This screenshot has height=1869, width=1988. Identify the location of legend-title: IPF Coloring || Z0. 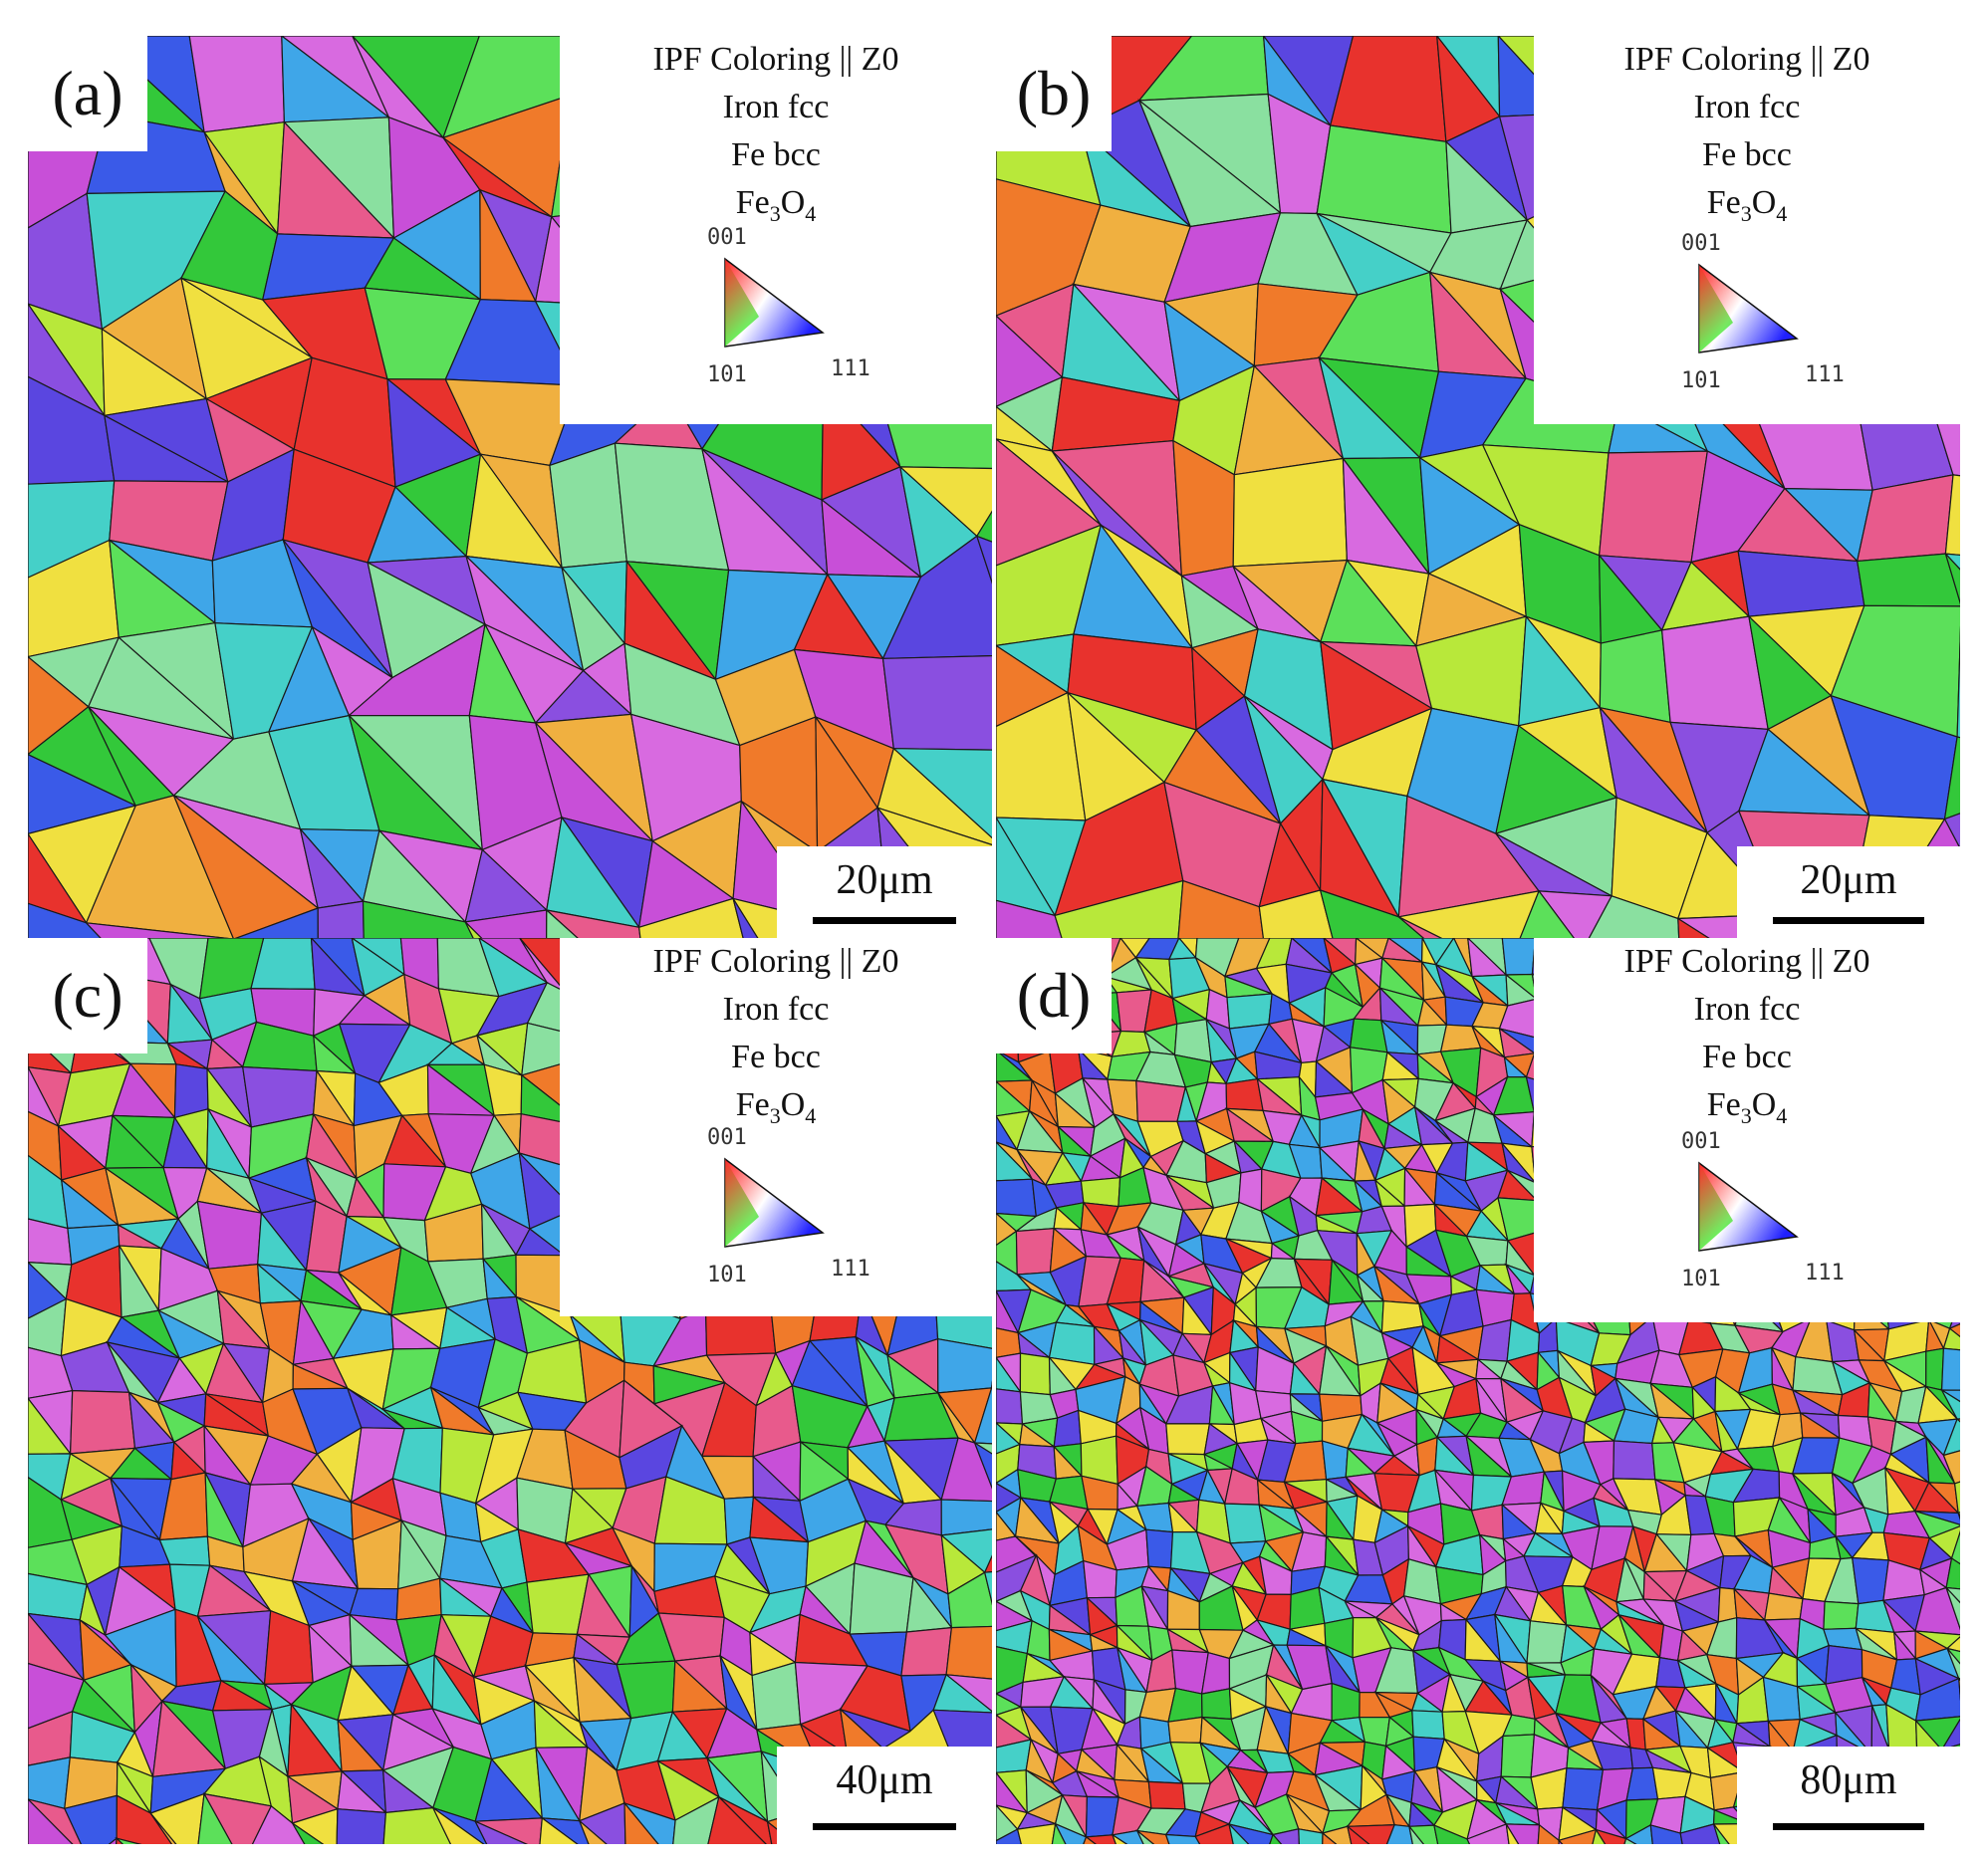
(1746, 59).